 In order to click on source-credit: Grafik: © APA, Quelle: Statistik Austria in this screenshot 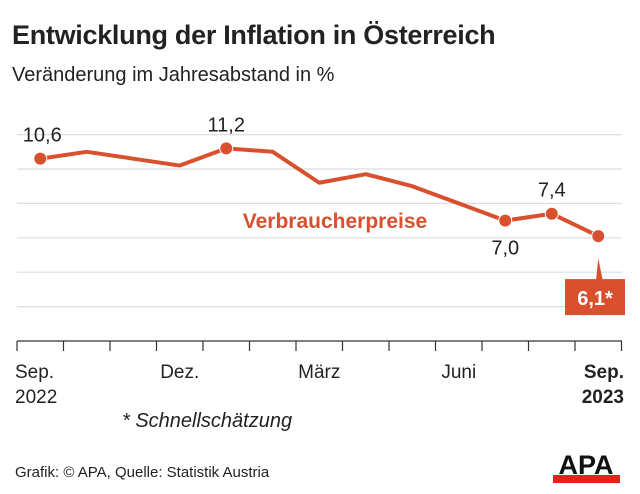, I will do `click(142, 472)`.